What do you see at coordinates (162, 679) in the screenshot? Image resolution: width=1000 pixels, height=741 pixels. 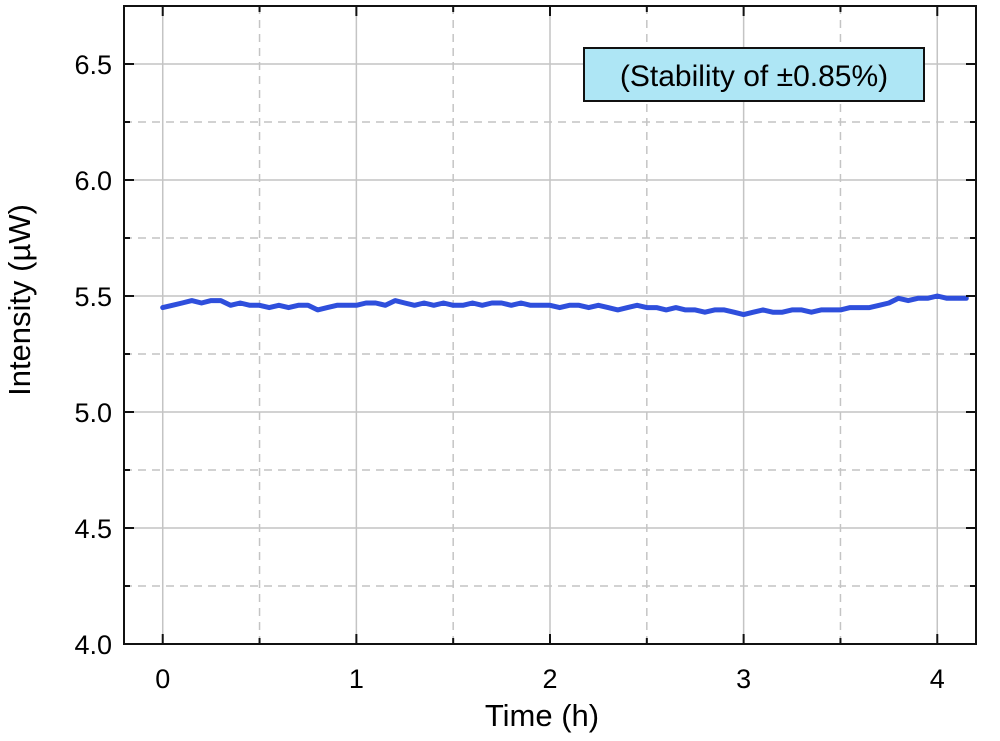 I see `x-tick-label: 0` at bounding box center [162, 679].